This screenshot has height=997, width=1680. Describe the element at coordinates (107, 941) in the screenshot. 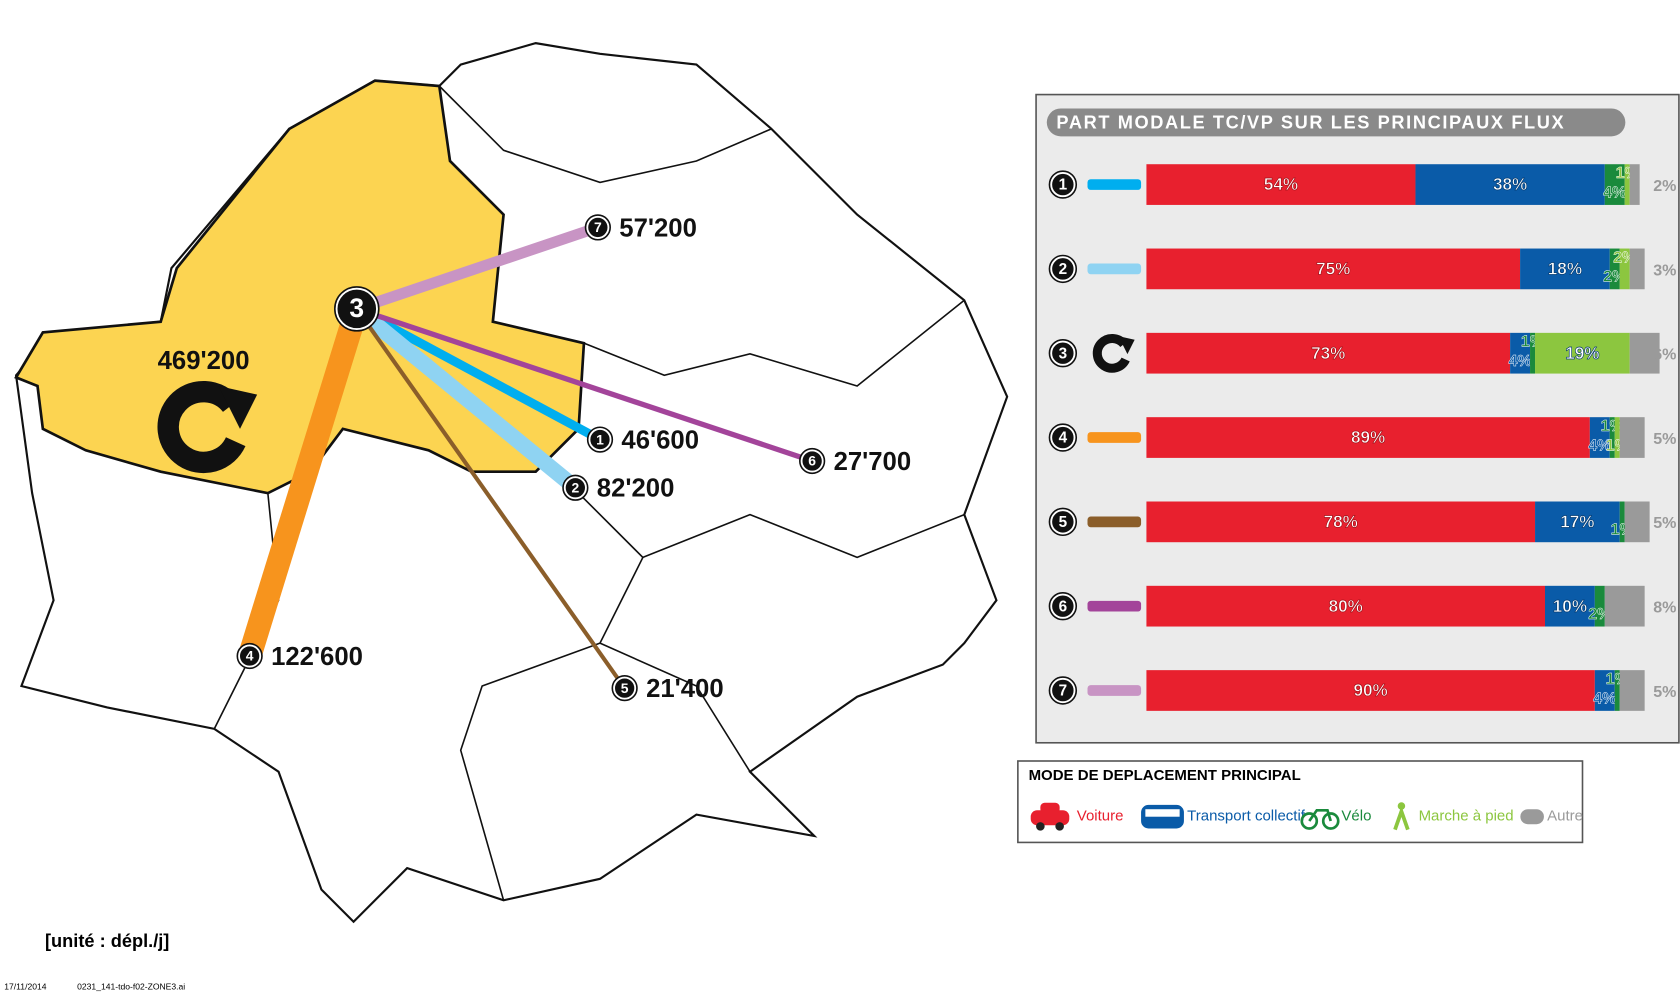

I see `unit-note: [unité : dépl./j]` at that location.